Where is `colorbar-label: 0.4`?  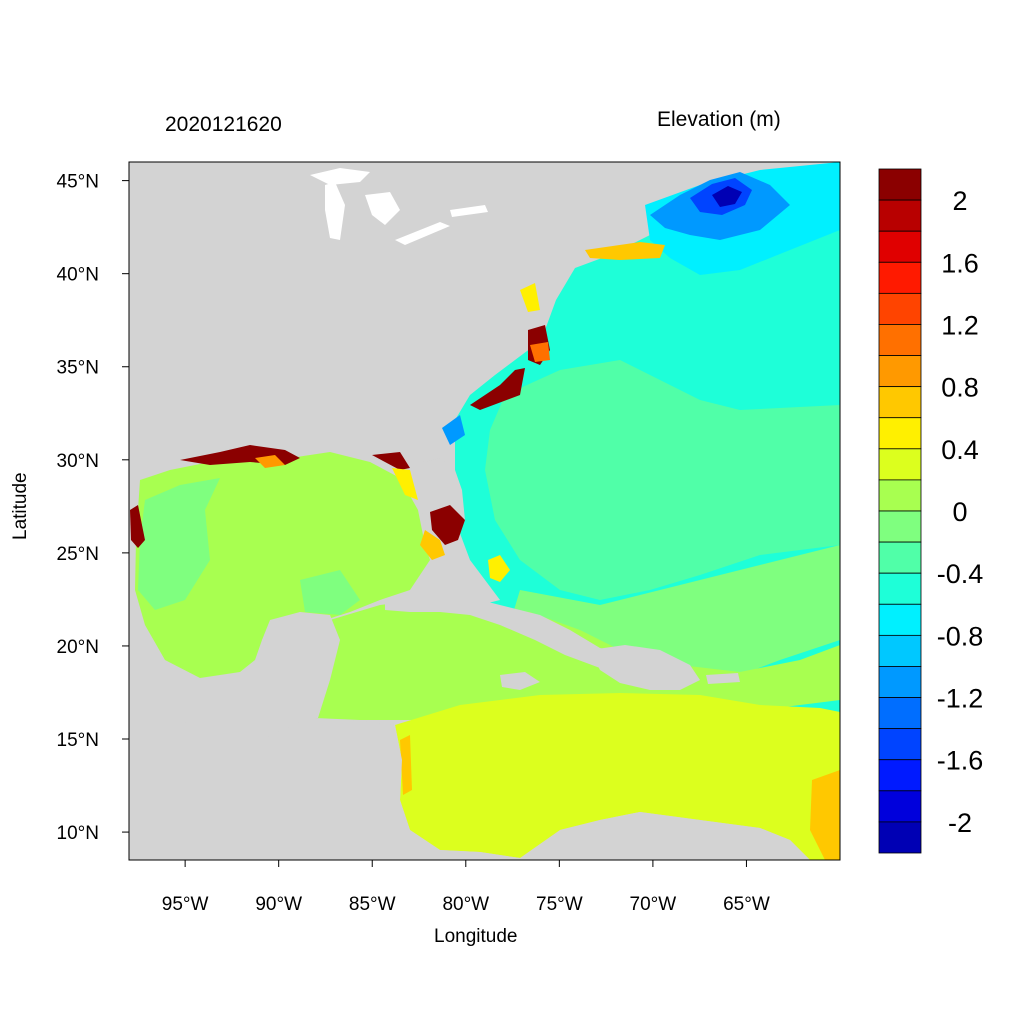
colorbar-label: 0.4 is located at coordinates (960, 450).